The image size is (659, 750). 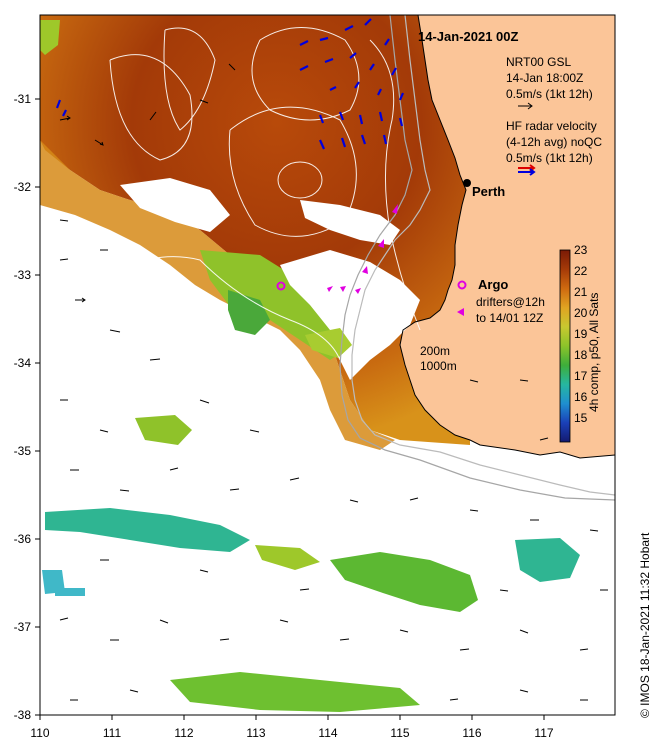 I want to click on colorbar, so click(x=565, y=346).